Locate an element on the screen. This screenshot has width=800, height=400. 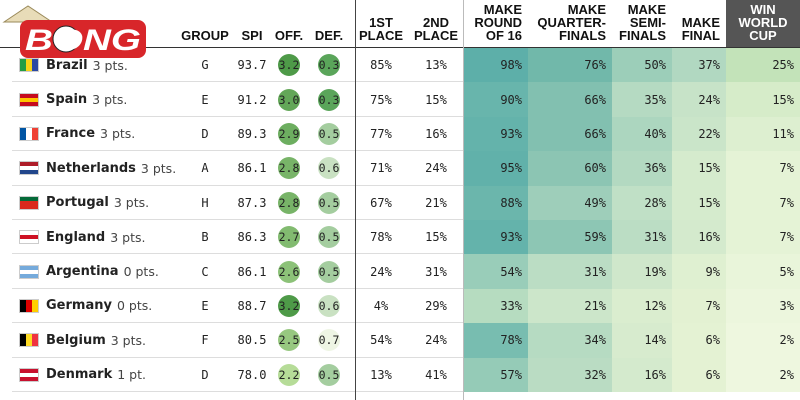
offense-rating: 2.2 is located at coordinates (289, 374).